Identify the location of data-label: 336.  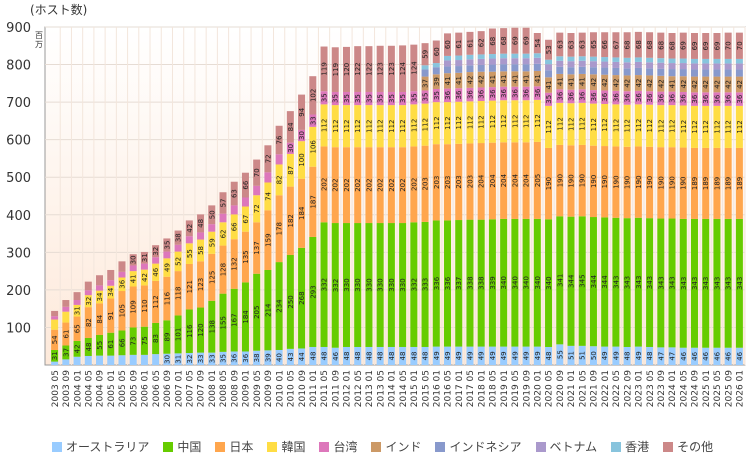
(448, 283).